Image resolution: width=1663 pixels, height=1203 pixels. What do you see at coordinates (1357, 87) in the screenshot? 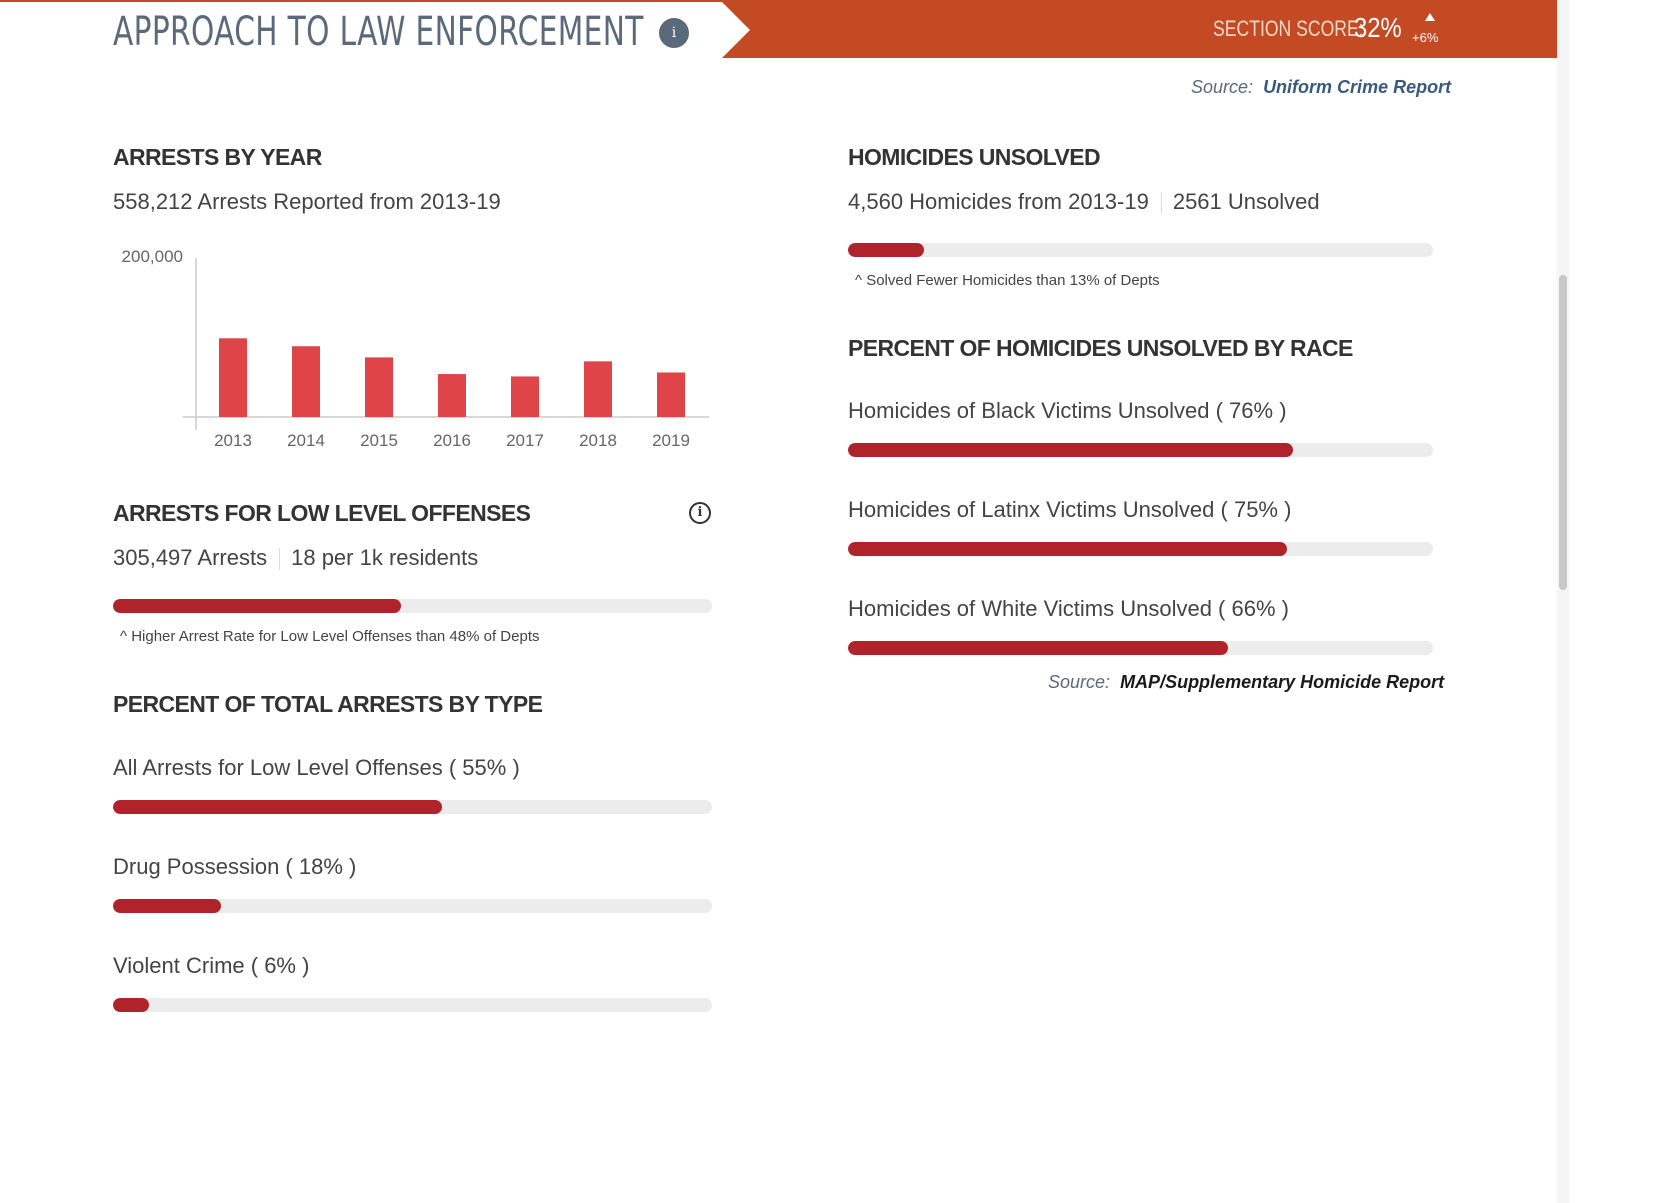
I see `source-link: Uniform Crime Report` at bounding box center [1357, 87].